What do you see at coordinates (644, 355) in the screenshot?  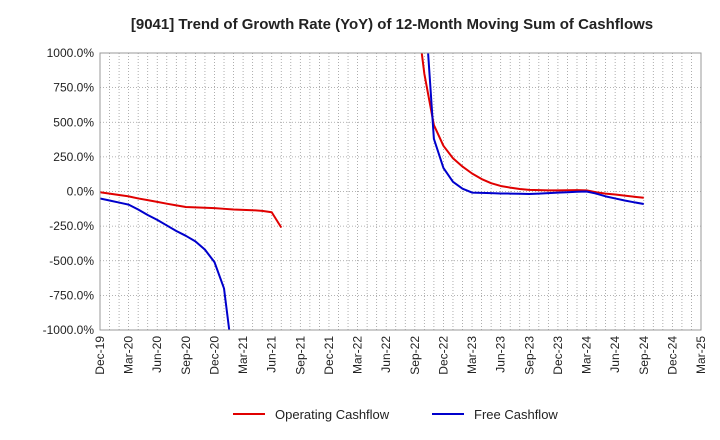 I see `x-tick-label: Sep-24` at bounding box center [644, 355].